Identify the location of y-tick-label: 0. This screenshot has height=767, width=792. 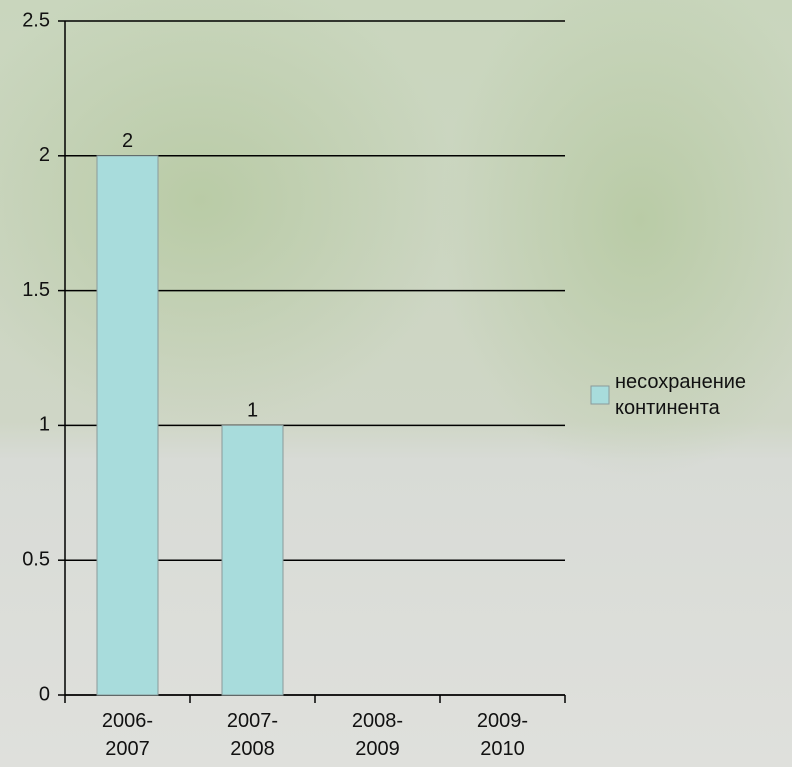
(44, 694).